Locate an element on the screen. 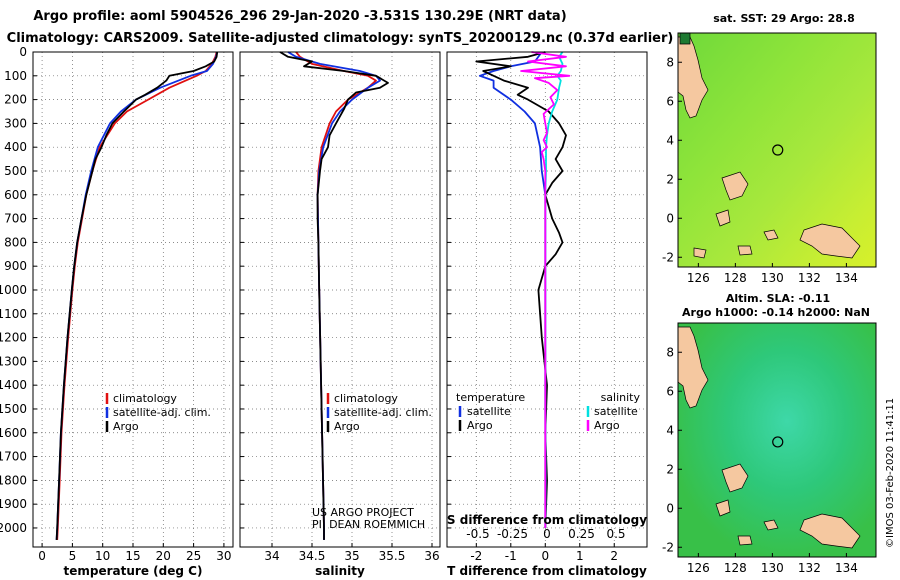  x-tick-label: 35 is located at coordinates (351, 556).